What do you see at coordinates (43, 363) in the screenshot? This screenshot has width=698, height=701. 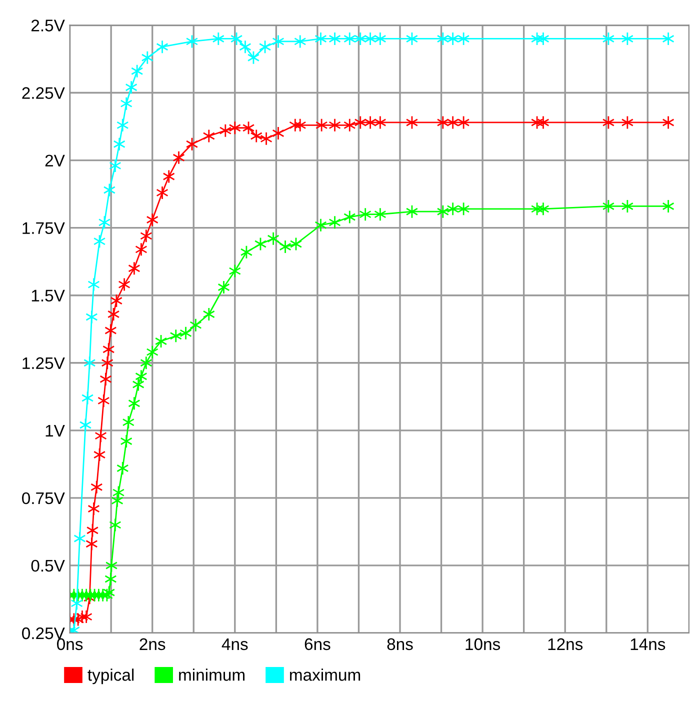 I see `y-tick-label: 1.25V` at bounding box center [43, 363].